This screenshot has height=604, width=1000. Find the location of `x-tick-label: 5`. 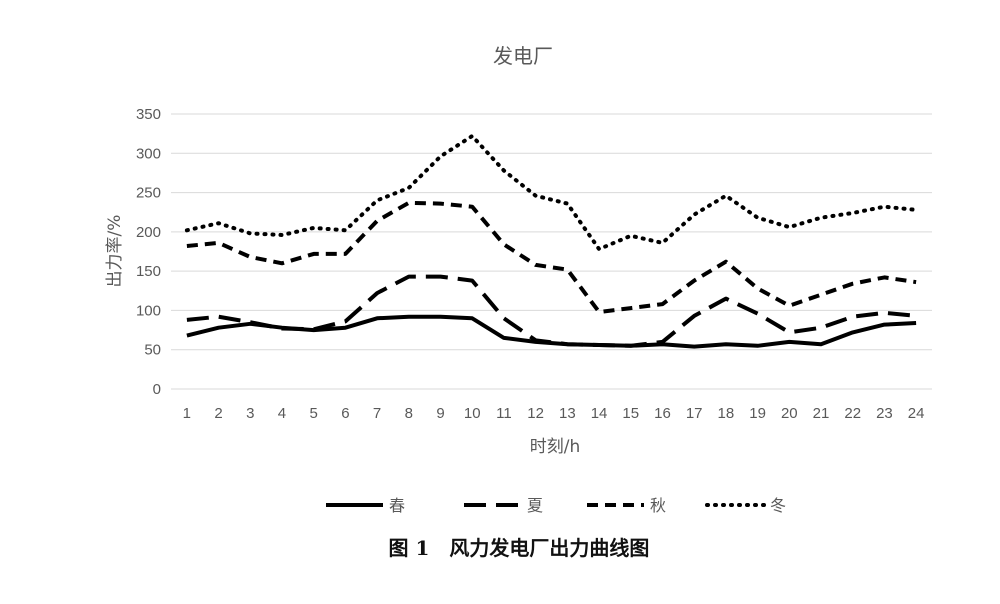

x-tick-label: 5 is located at coordinates (314, 413).